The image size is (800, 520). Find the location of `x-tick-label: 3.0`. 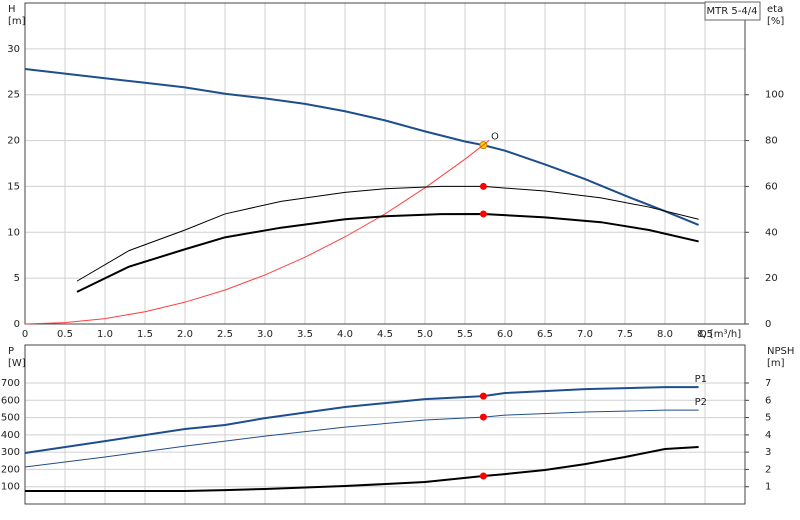

x-tick-label: 3.0 is located at coordinates (265, 334).